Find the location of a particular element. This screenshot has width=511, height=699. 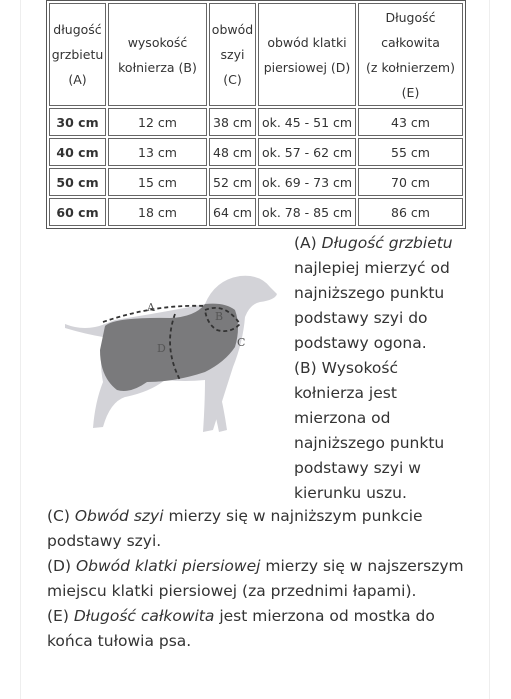

dog-diagram: A B C D is located at coordinates (171, 353).